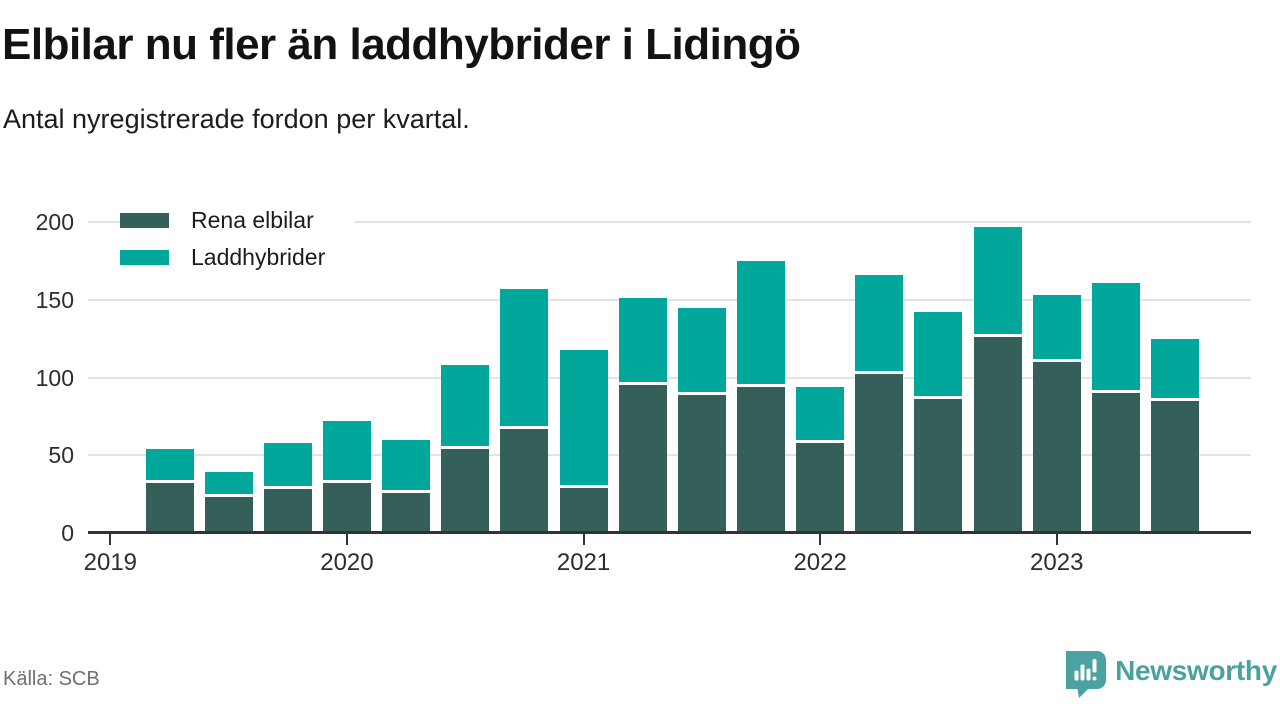 This screenshot has height=720, width=1280. What do you see at coordinates (144, 220) in the screenshot?
I see `legend-swatch-rena-elbilar` at bounding box center [144, 220].